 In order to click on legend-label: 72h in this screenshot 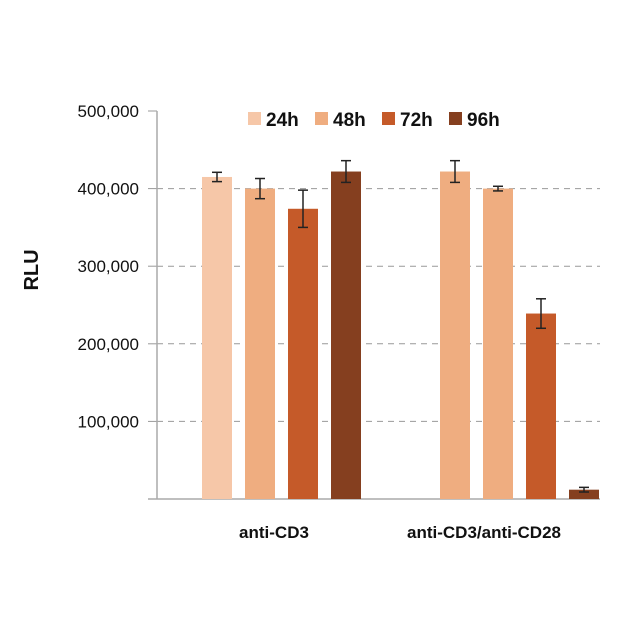, I will do `click(416, 120)`.